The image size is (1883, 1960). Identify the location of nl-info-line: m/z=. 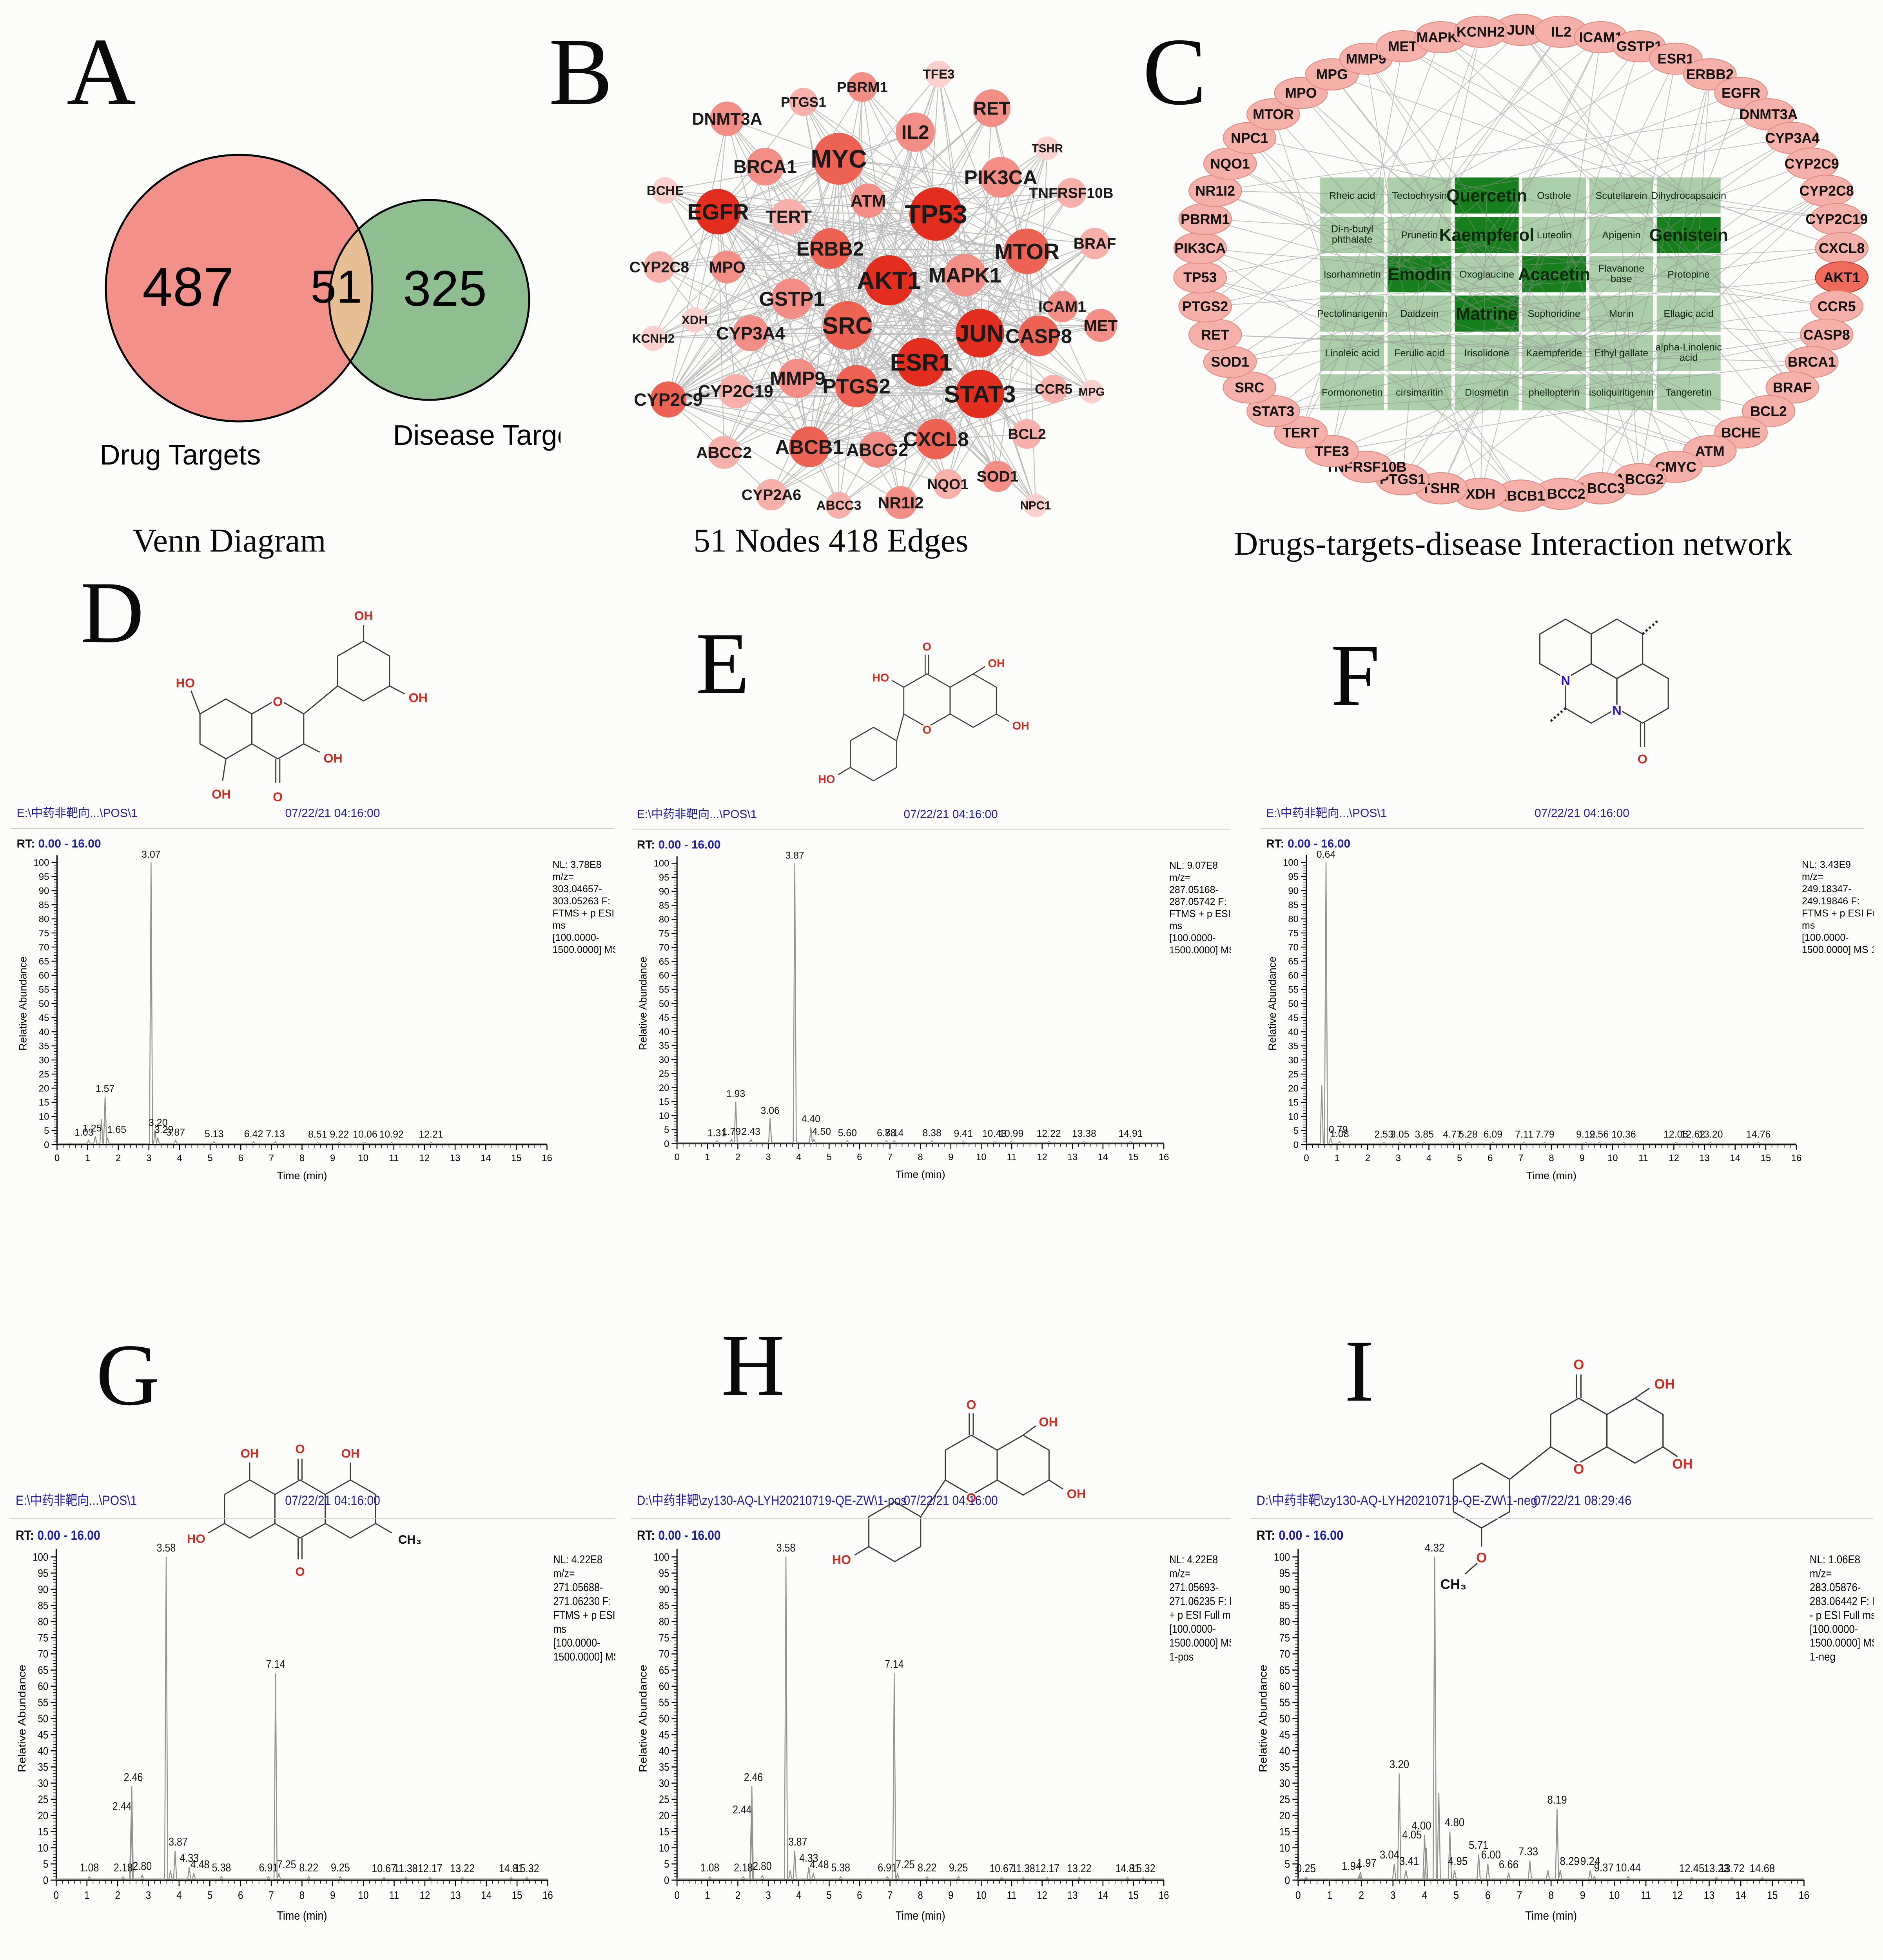
(1813, 877).